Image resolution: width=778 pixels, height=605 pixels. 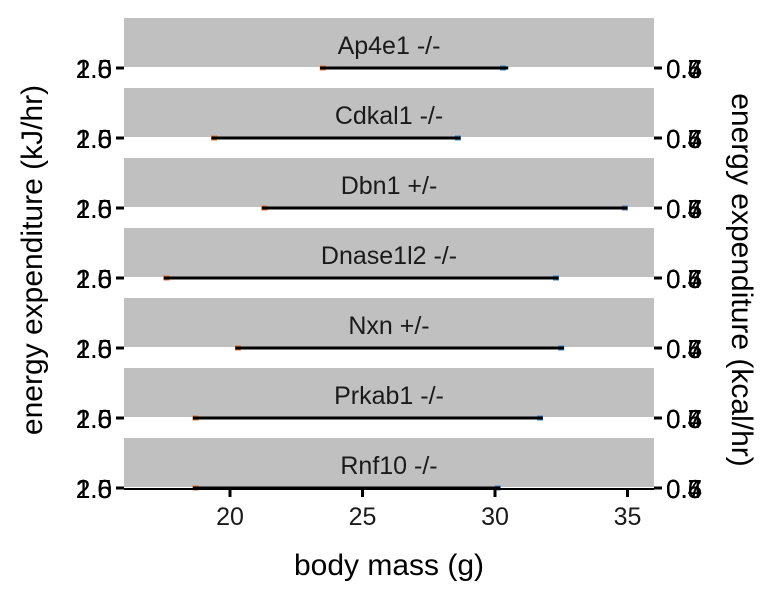 I want to click on facet-panel: Dnase1l2 -/- 2.62.01.5 0.70.60.50.4, so click(x=389, y=261).